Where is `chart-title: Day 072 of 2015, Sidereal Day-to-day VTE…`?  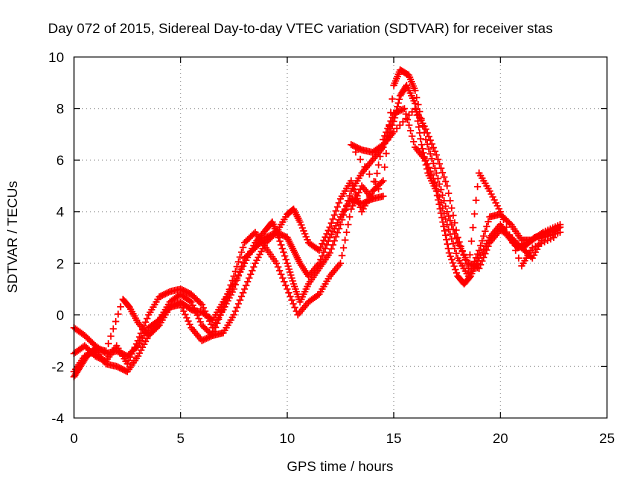
chart-title: Day 072 of 2015, Sidereal Day-to-day VTE… is located at coordinates (300, 28).